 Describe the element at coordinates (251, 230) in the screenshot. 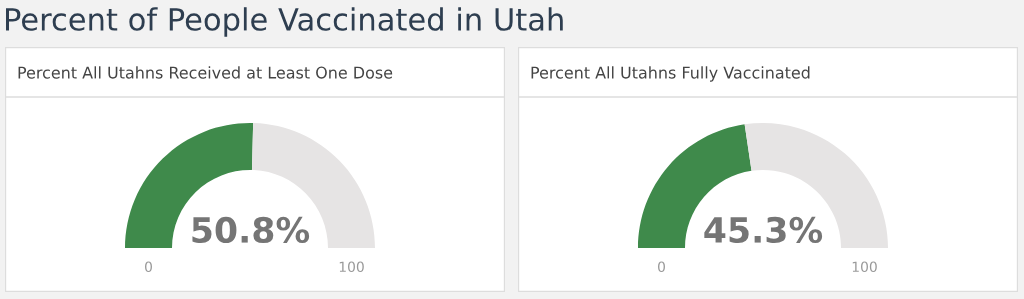

I see `data-label: 50.8%` at that location.